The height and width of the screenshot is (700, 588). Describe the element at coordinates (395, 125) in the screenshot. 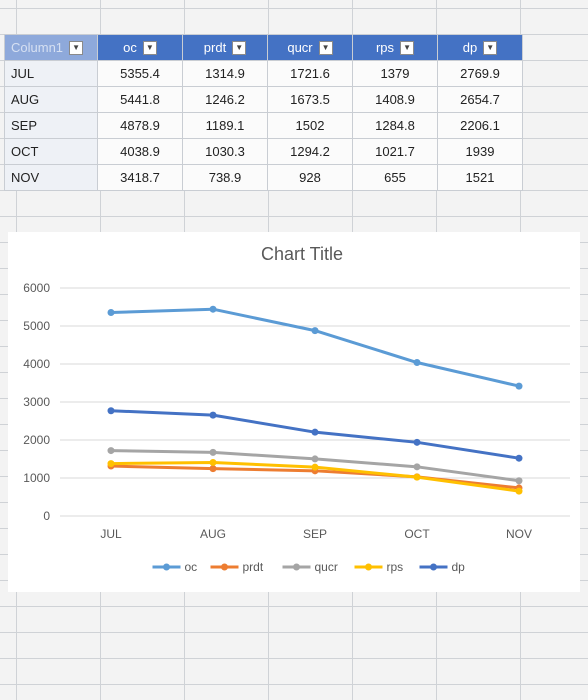

I see `table-cell: 1284.8` at that location.